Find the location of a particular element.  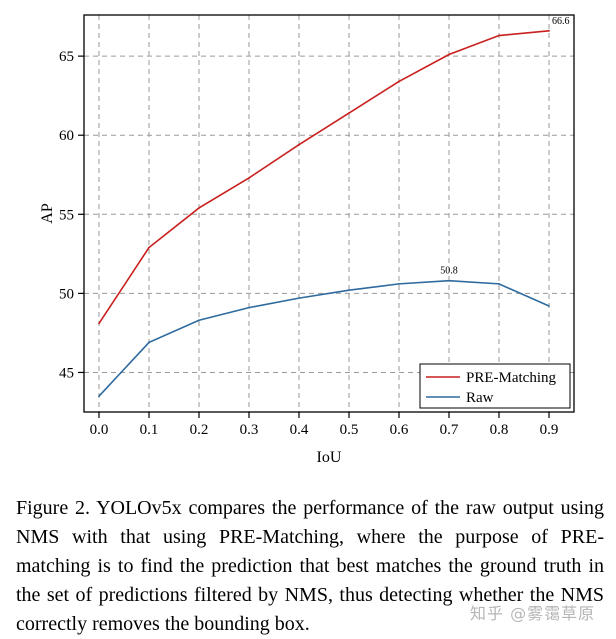

series-line-raw is located at coordinates (324, 338).